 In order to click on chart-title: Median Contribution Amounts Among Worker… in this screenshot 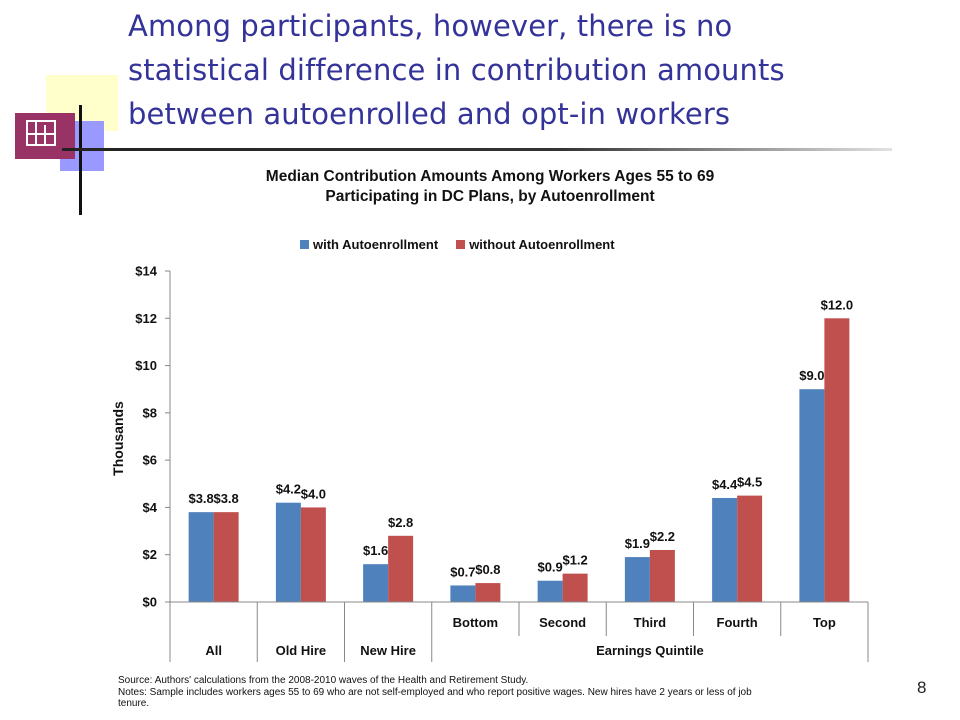, I will do `click(490, 187)`.